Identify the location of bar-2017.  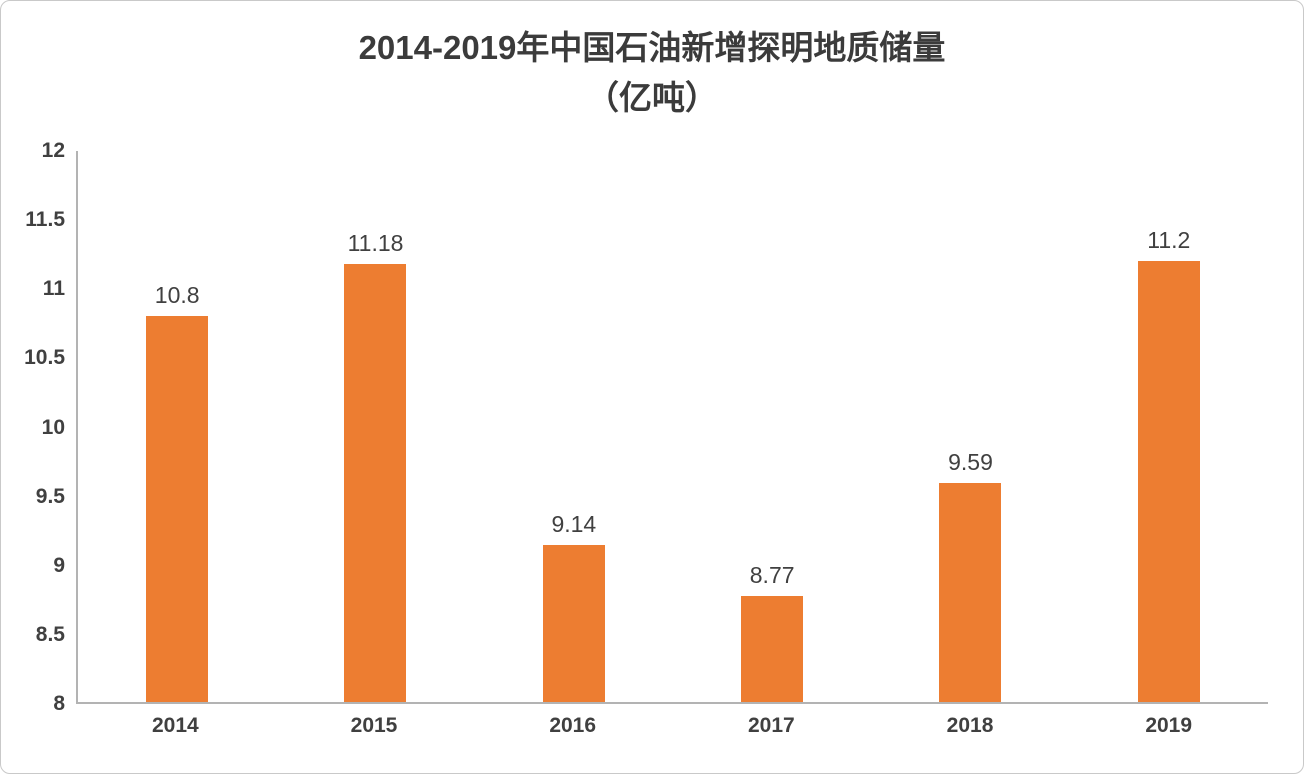
(772, 648).